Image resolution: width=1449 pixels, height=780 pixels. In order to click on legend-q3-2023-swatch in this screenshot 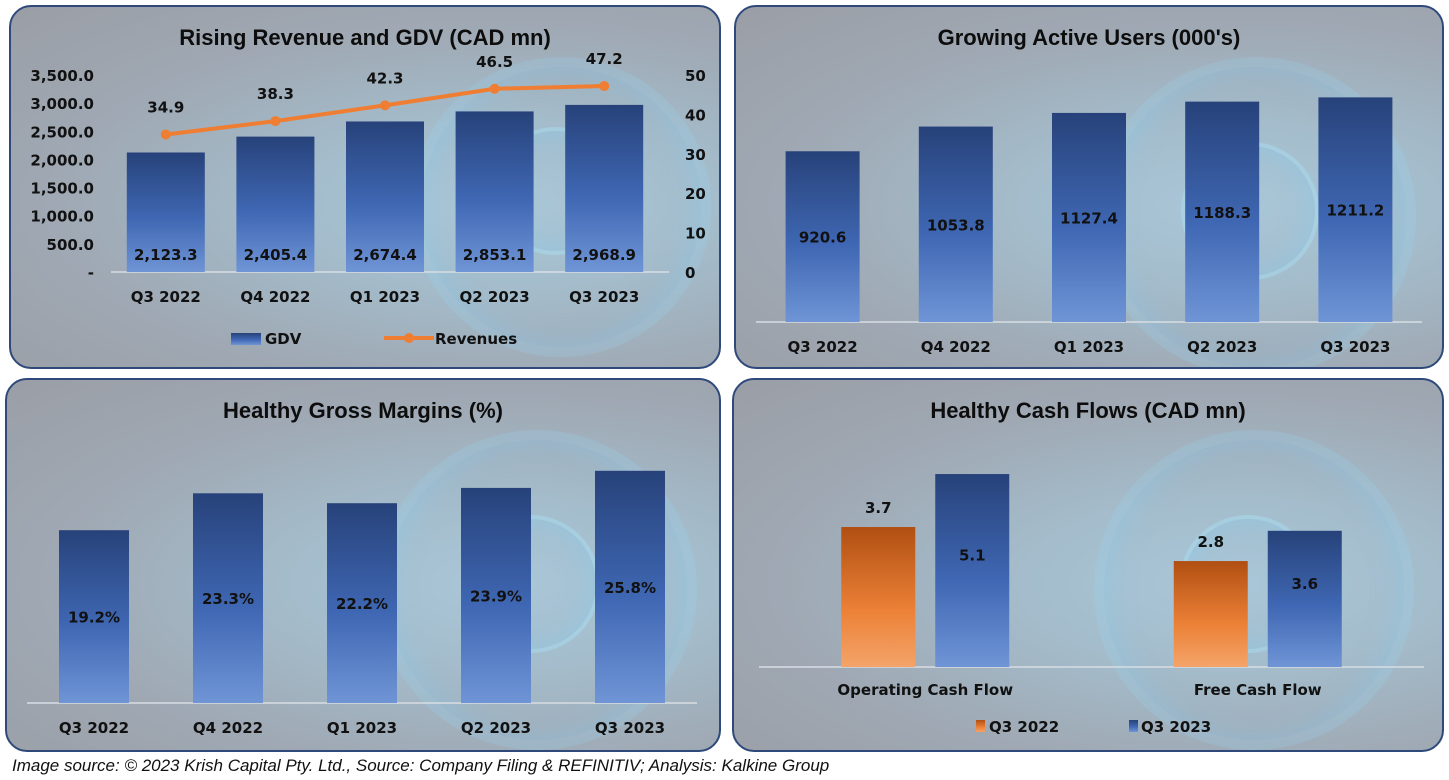, I will do `click(1133, 726)`.